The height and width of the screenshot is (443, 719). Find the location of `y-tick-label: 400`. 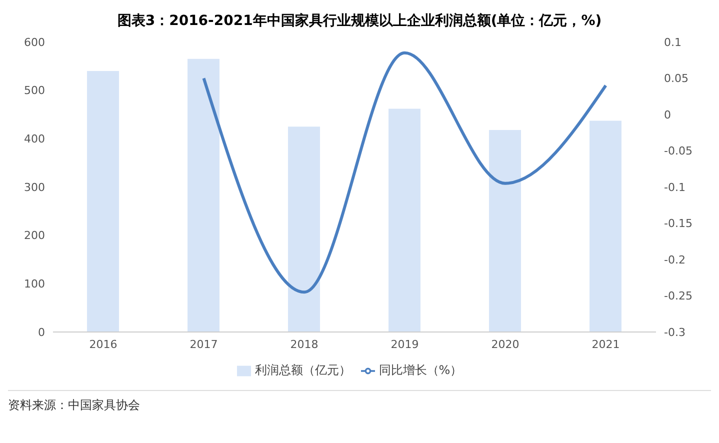

y-tick-label: 400 is located at coordinates (34, 139).